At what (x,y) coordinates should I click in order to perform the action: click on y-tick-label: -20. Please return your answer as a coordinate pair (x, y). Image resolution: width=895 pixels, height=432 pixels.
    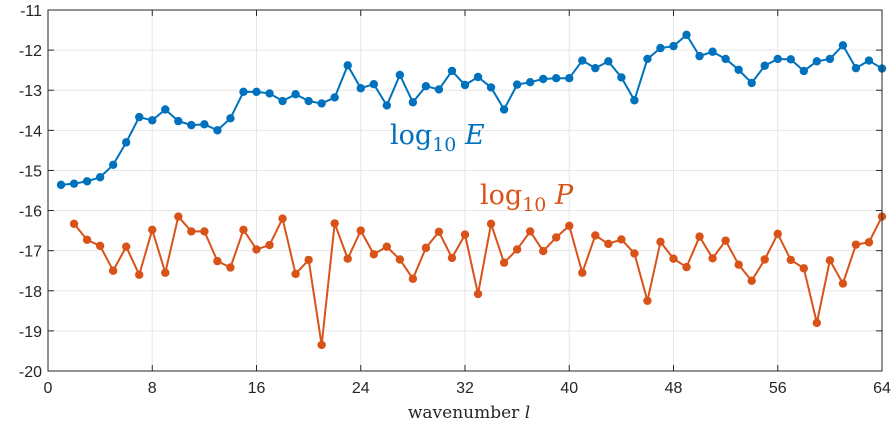
    Looking at the image, I should click on (30, 372).